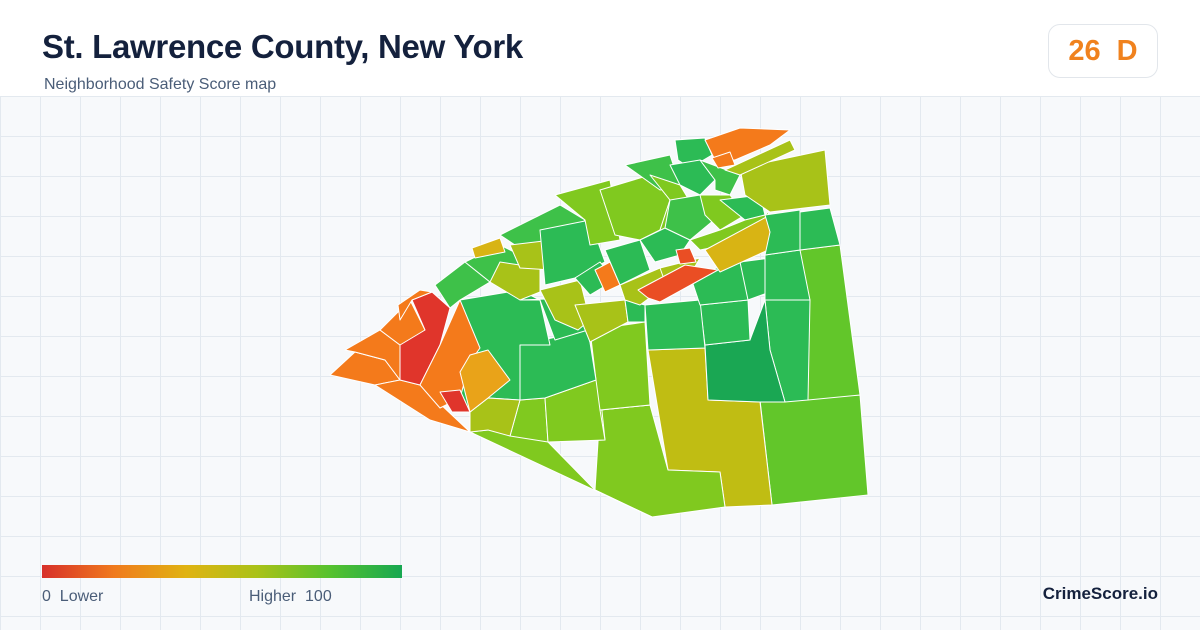 The height and width of the screenshot is (630, 1200). Describe the element at coordinates (1100, 593) in the screenshot. I see `brand-logo-text: CrimeScore.io` at that location.